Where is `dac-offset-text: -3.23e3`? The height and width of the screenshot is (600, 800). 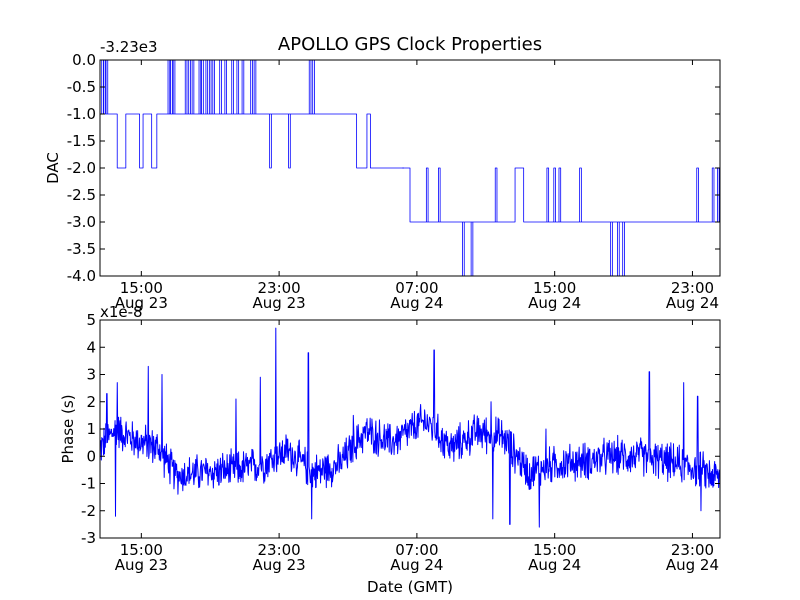 dac-offset-text: -3.23e3 is located at coordinates (129, 47).